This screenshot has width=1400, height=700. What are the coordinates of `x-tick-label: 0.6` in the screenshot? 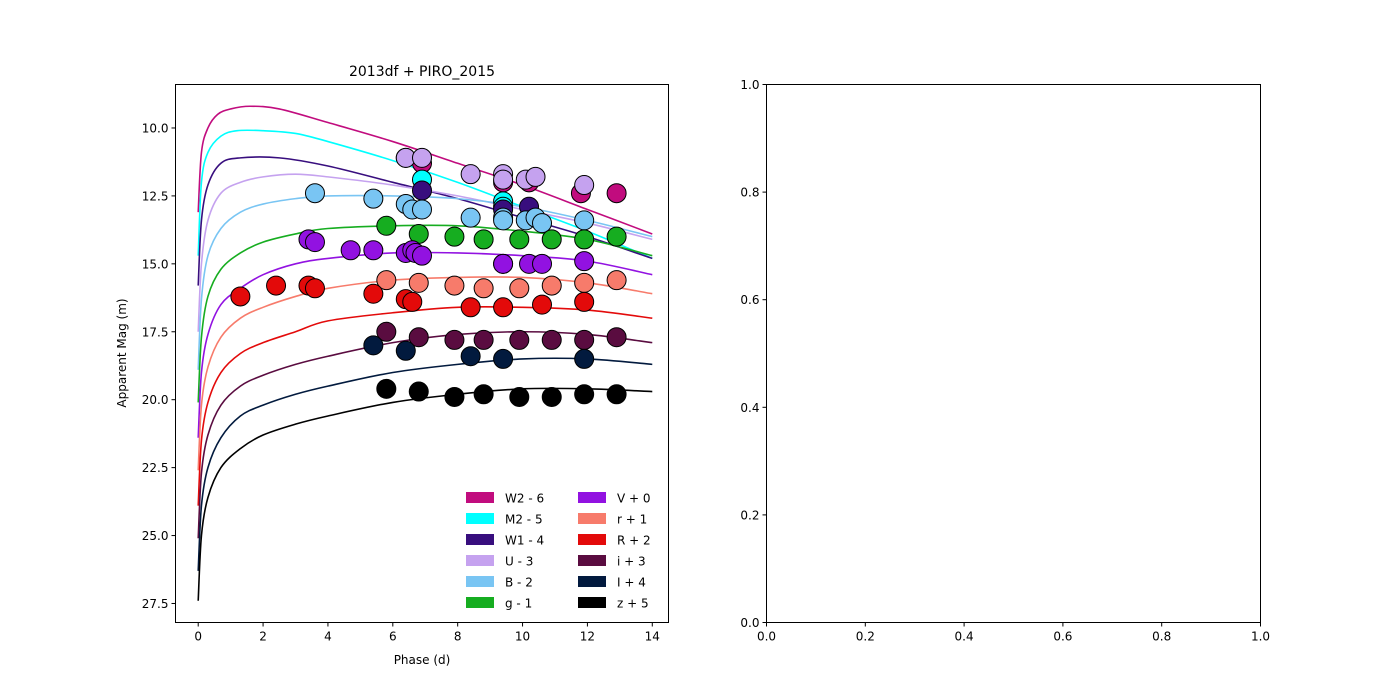 It's located at (1062, 637).